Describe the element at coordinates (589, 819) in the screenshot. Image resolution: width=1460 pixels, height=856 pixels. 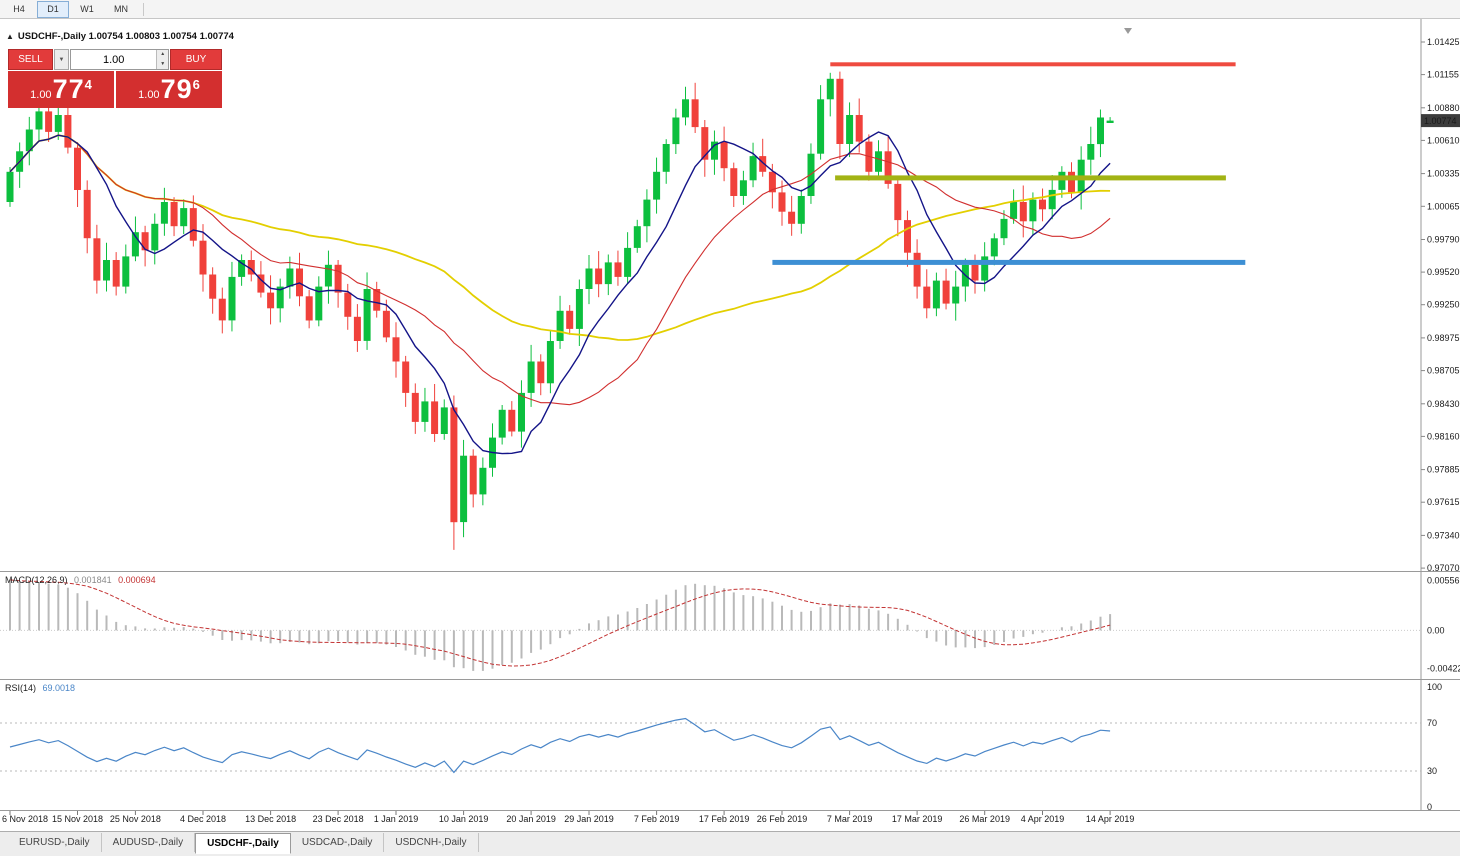
I see `time-axis-label: 29 Jan 2019` at that location.